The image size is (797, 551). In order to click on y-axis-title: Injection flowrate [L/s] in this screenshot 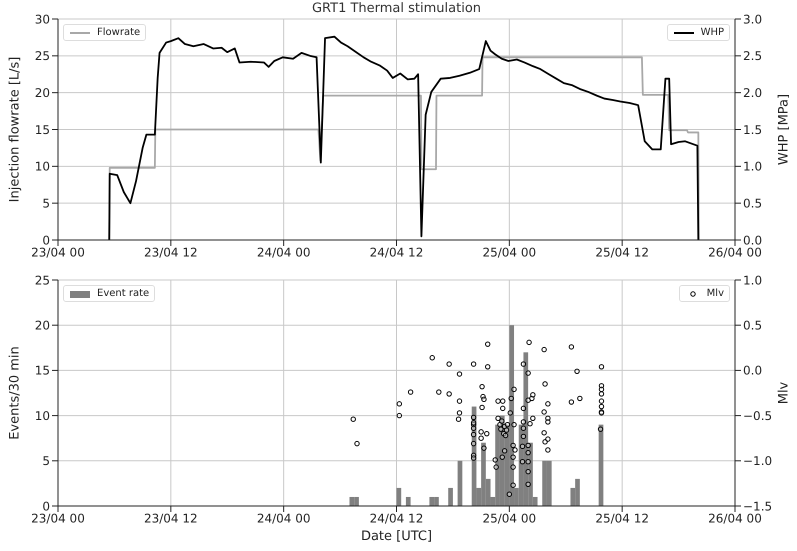, I will do `click(15, 129)`.